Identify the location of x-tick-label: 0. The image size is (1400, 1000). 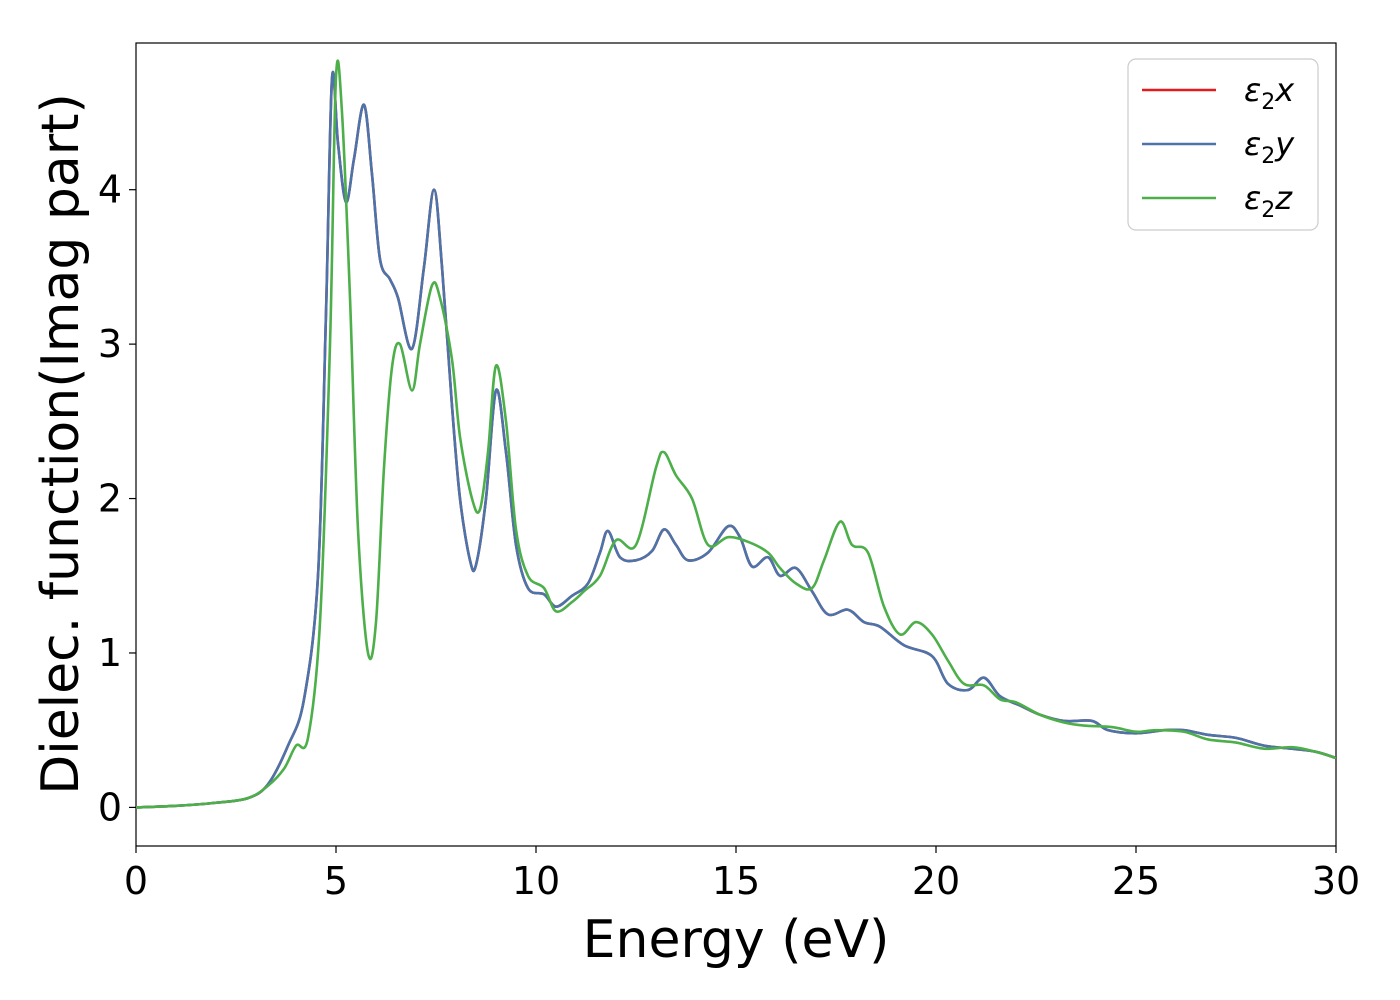
(136, 881).